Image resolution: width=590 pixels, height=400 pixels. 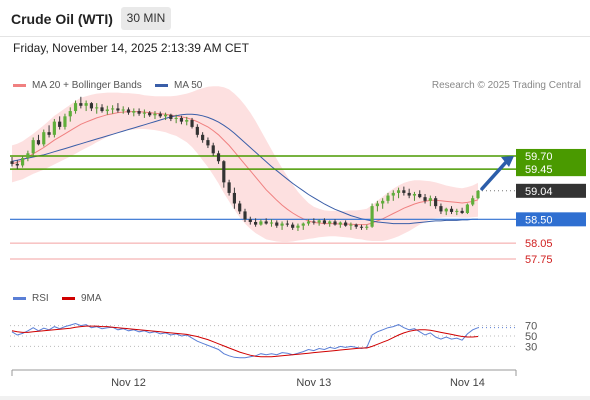 I want to click on legend-ma50: MA 50, so click(x=178, y=85).